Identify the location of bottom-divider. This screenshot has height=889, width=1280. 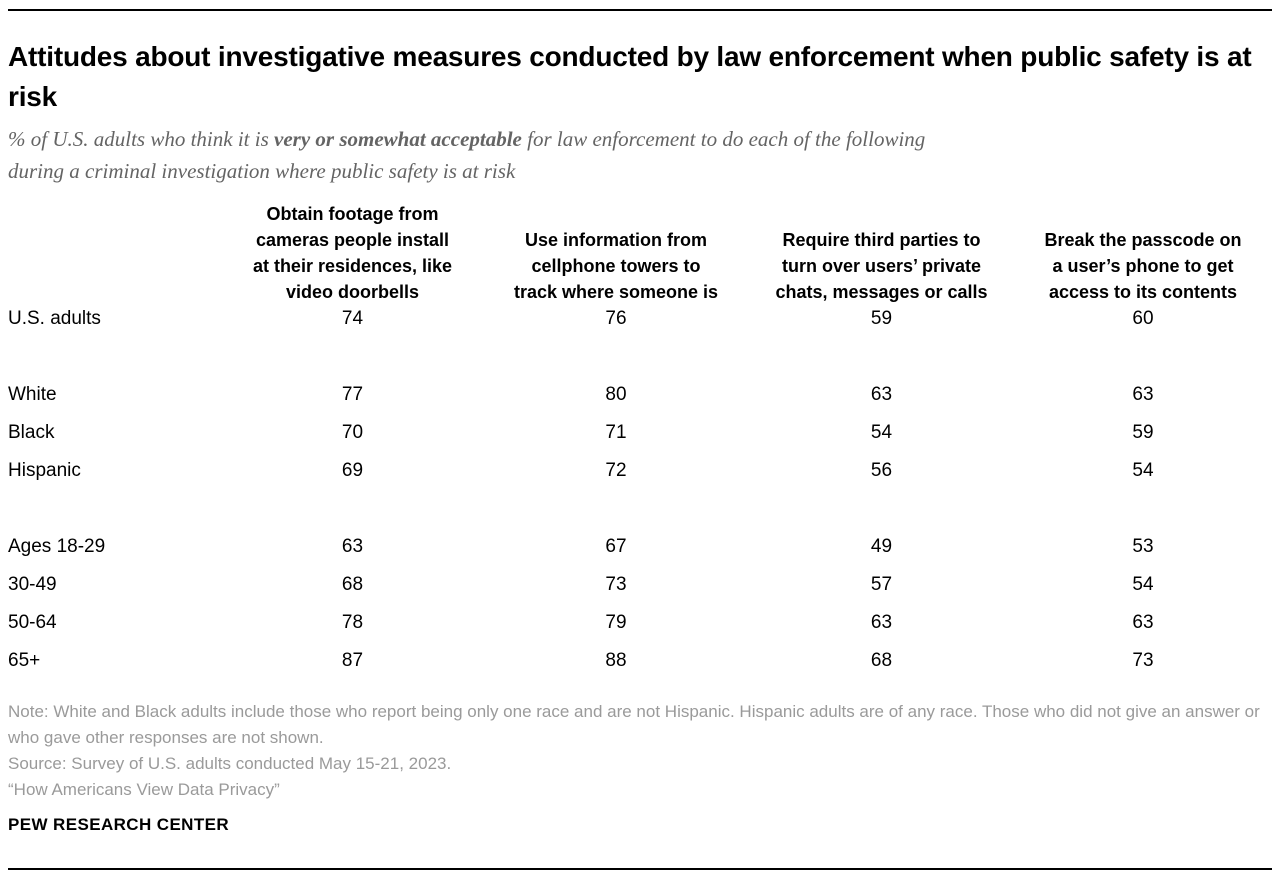
(640, 869).